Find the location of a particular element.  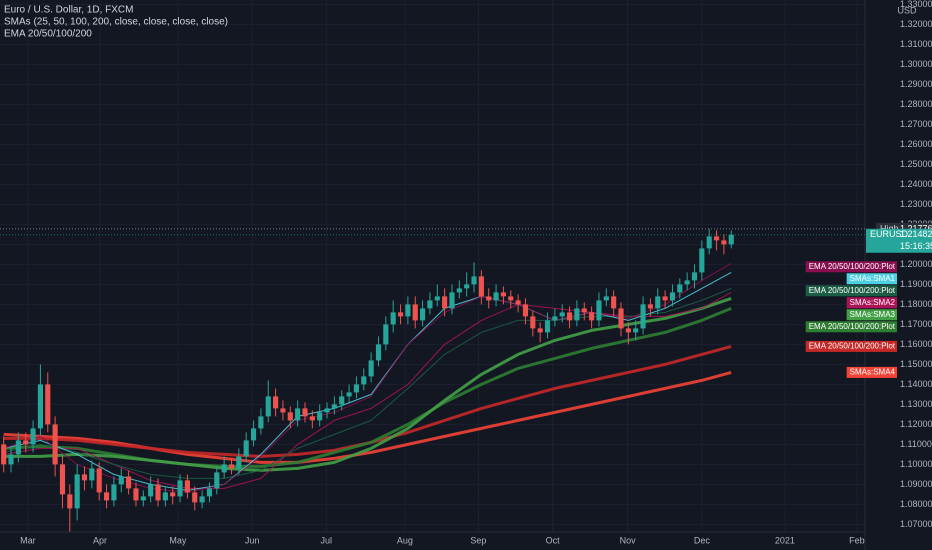

x-tick-label: Aug is located at coordinates (405, 540).